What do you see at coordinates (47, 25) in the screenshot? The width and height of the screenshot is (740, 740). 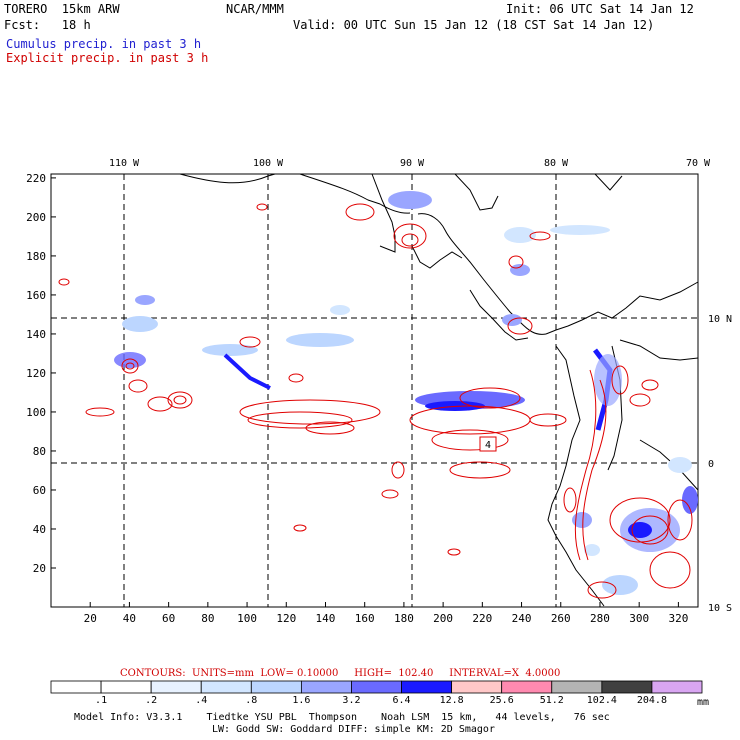 I see `forecast-hour: Fcst: 18 h` at bounding box center [47, 25].